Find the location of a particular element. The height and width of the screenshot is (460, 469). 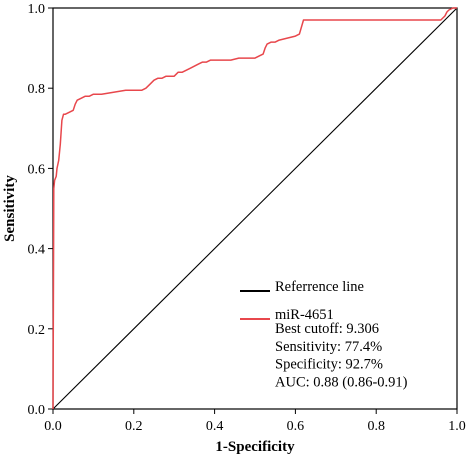

x-tick-label: 1.0 is located at coordinates (457, 426).